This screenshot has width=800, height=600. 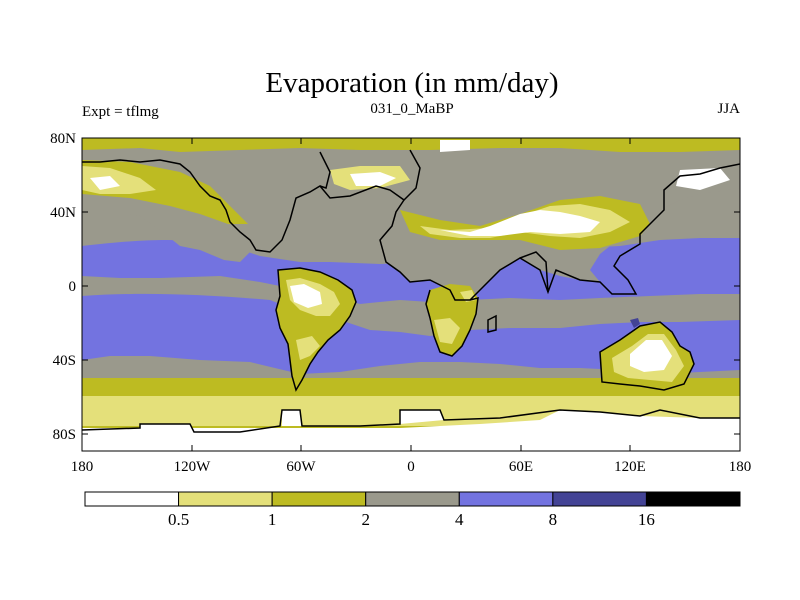 What do you see at coordinates (301, 467) in the screenshot?
I see `lon-tick-label: 60W` at bounding box center [301, 467].